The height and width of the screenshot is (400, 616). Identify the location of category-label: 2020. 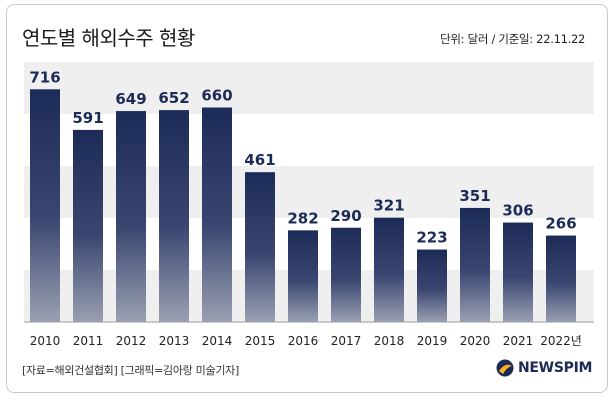
(475, 341).